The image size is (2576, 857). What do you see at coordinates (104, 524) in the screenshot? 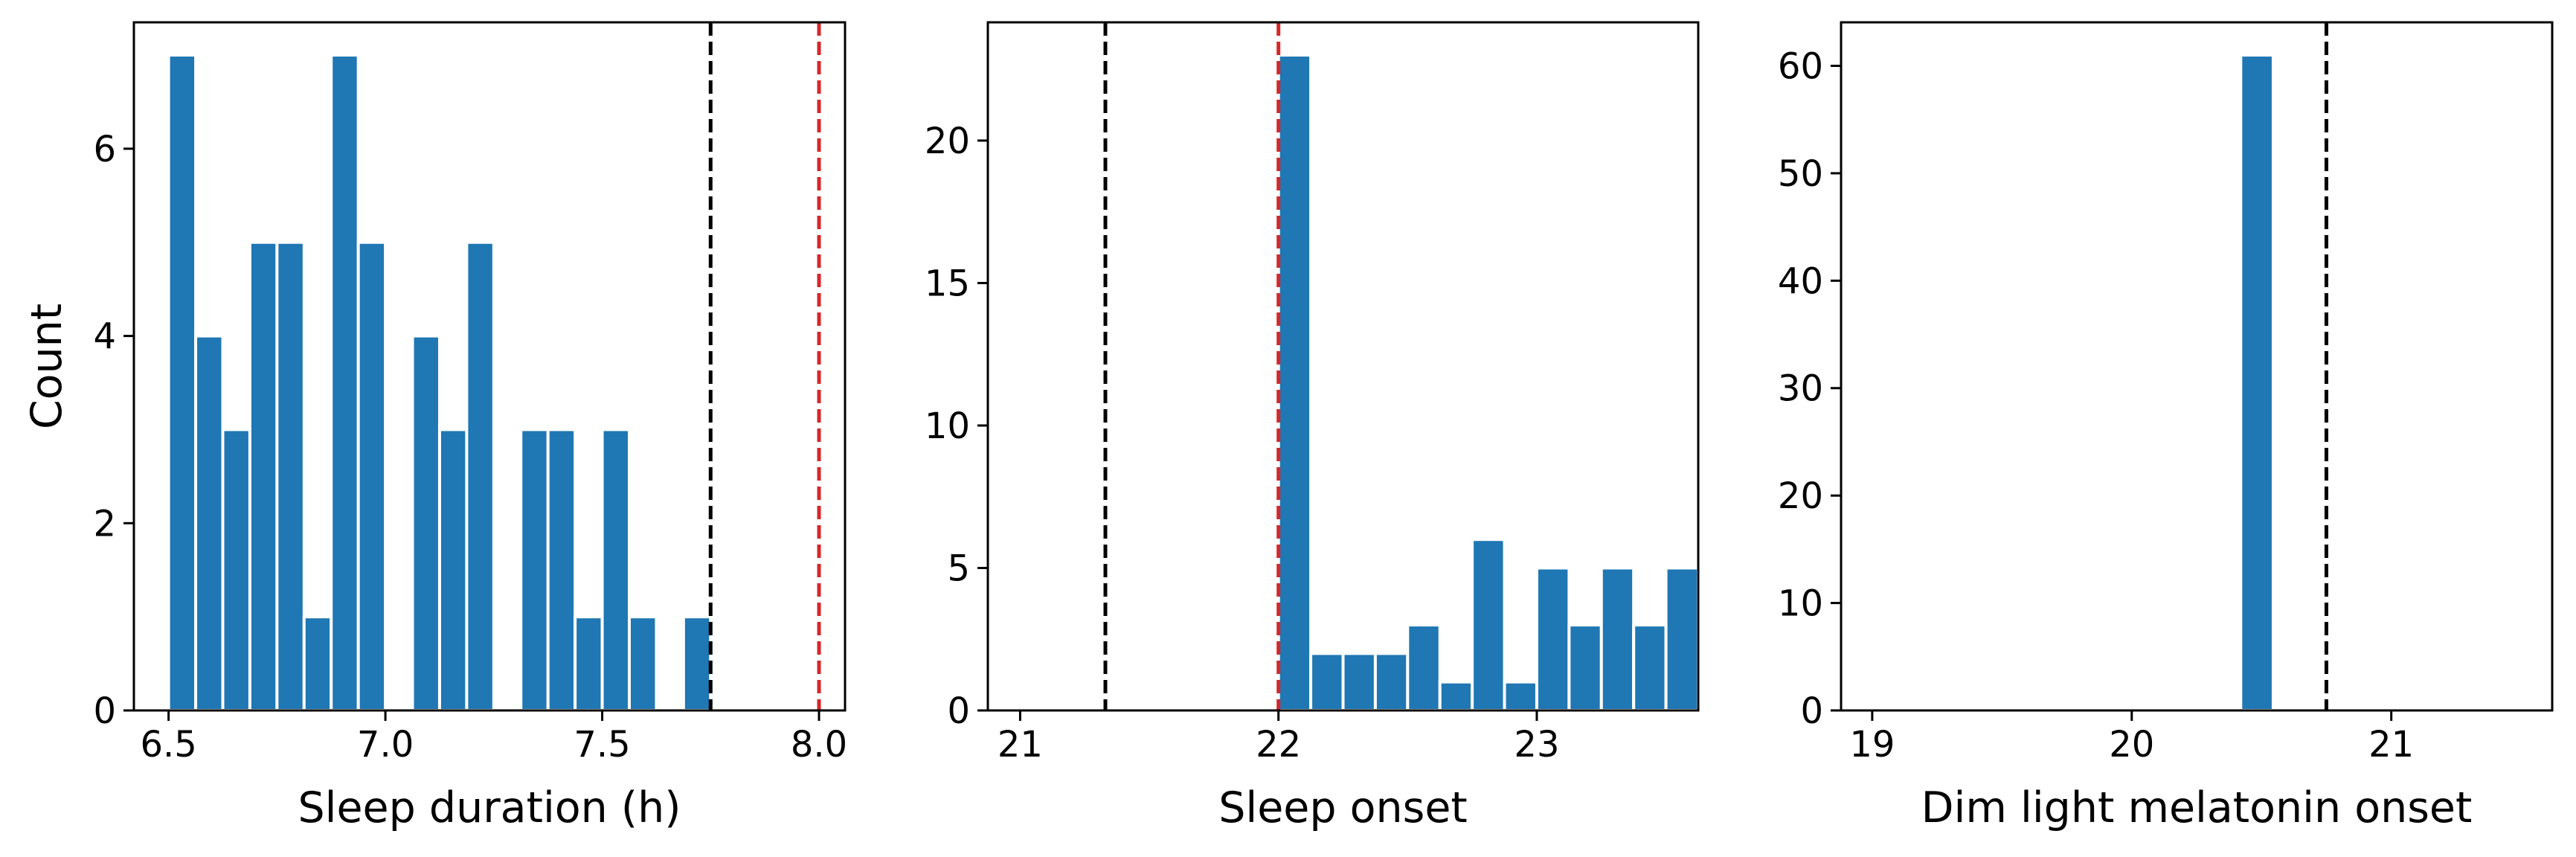
I see `y-tick-label: 2` at bounding box center [104, 524].